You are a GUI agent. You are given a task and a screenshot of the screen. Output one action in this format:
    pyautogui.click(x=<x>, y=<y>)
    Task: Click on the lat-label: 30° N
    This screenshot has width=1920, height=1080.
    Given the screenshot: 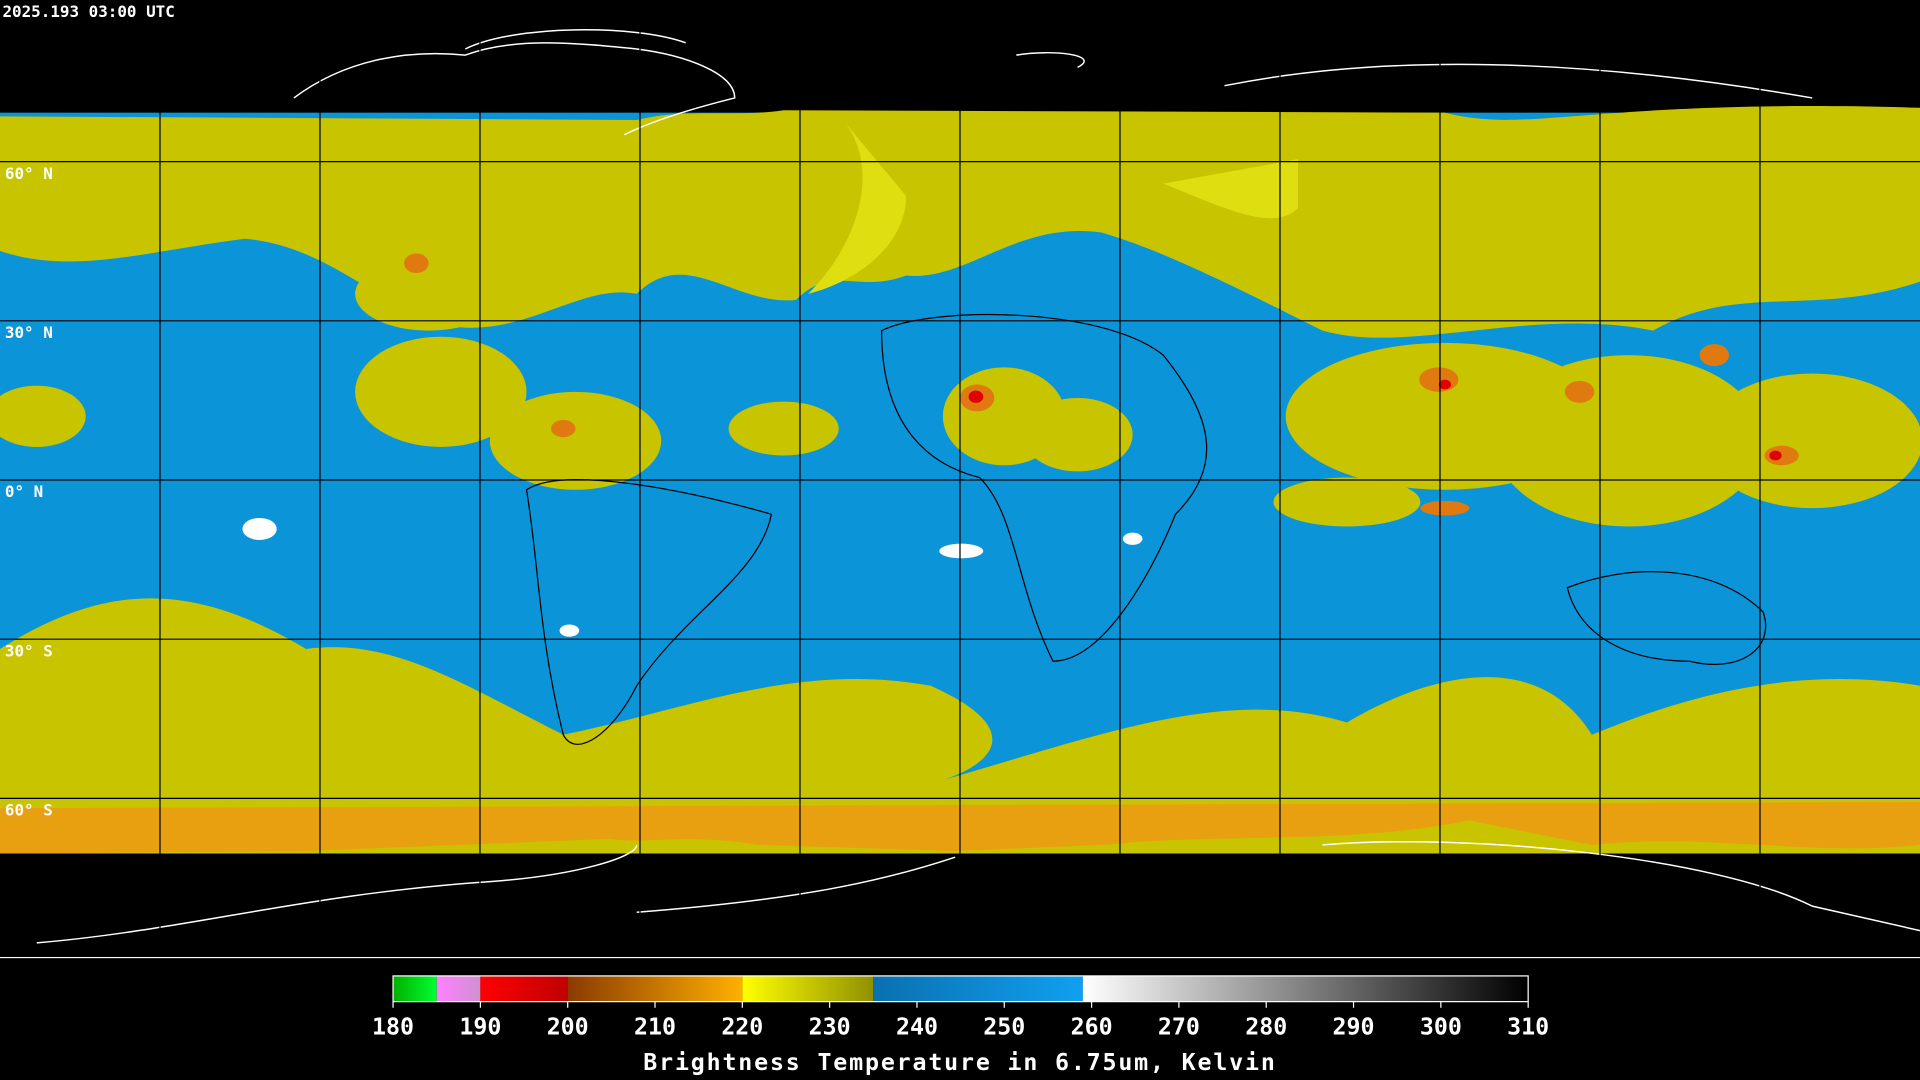 What is the action you would take?
    pyautogui.click(x=29, y=332)
    